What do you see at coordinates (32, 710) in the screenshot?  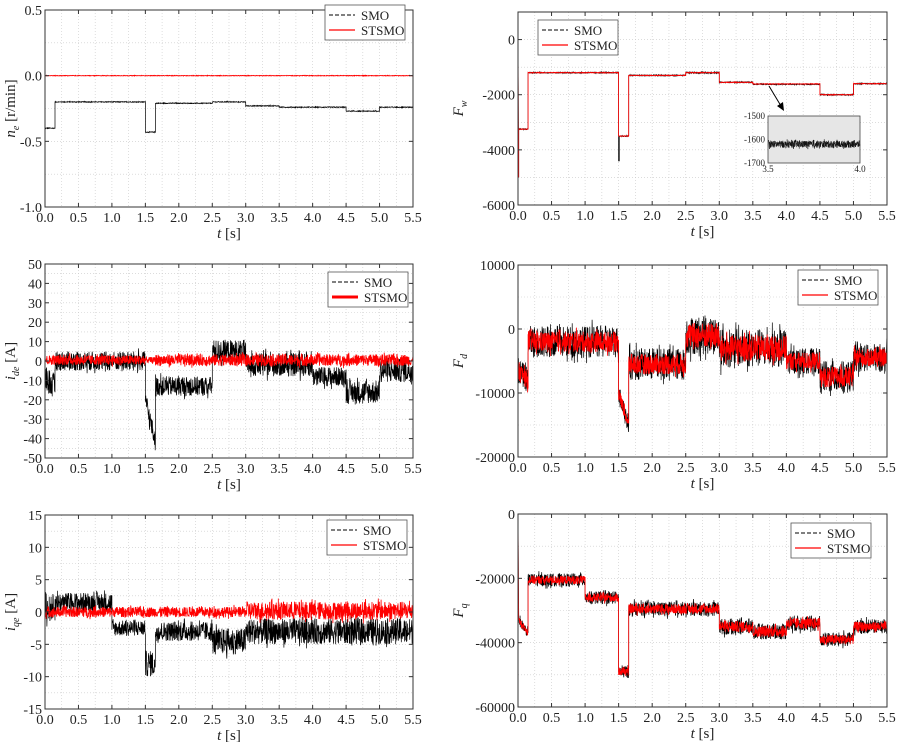 I see `y-tick-label: -15` at bounding box center [32, 710].